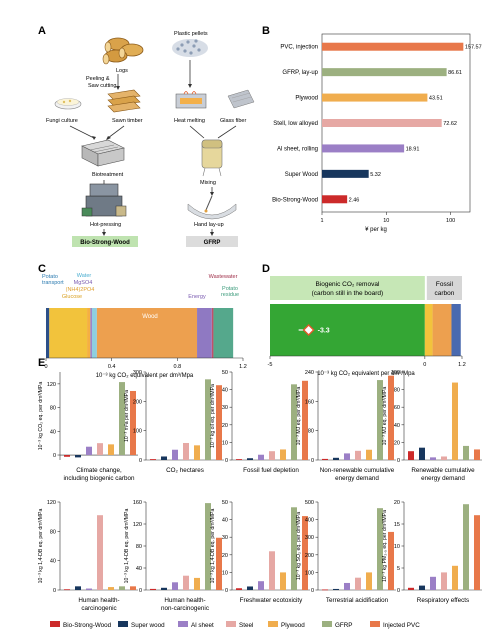 The width and height of the screenshot is (500, 642). Describe the element at coordinates (324, 331) in the screenshot. I see `net-value-label: -3.3` at that location.